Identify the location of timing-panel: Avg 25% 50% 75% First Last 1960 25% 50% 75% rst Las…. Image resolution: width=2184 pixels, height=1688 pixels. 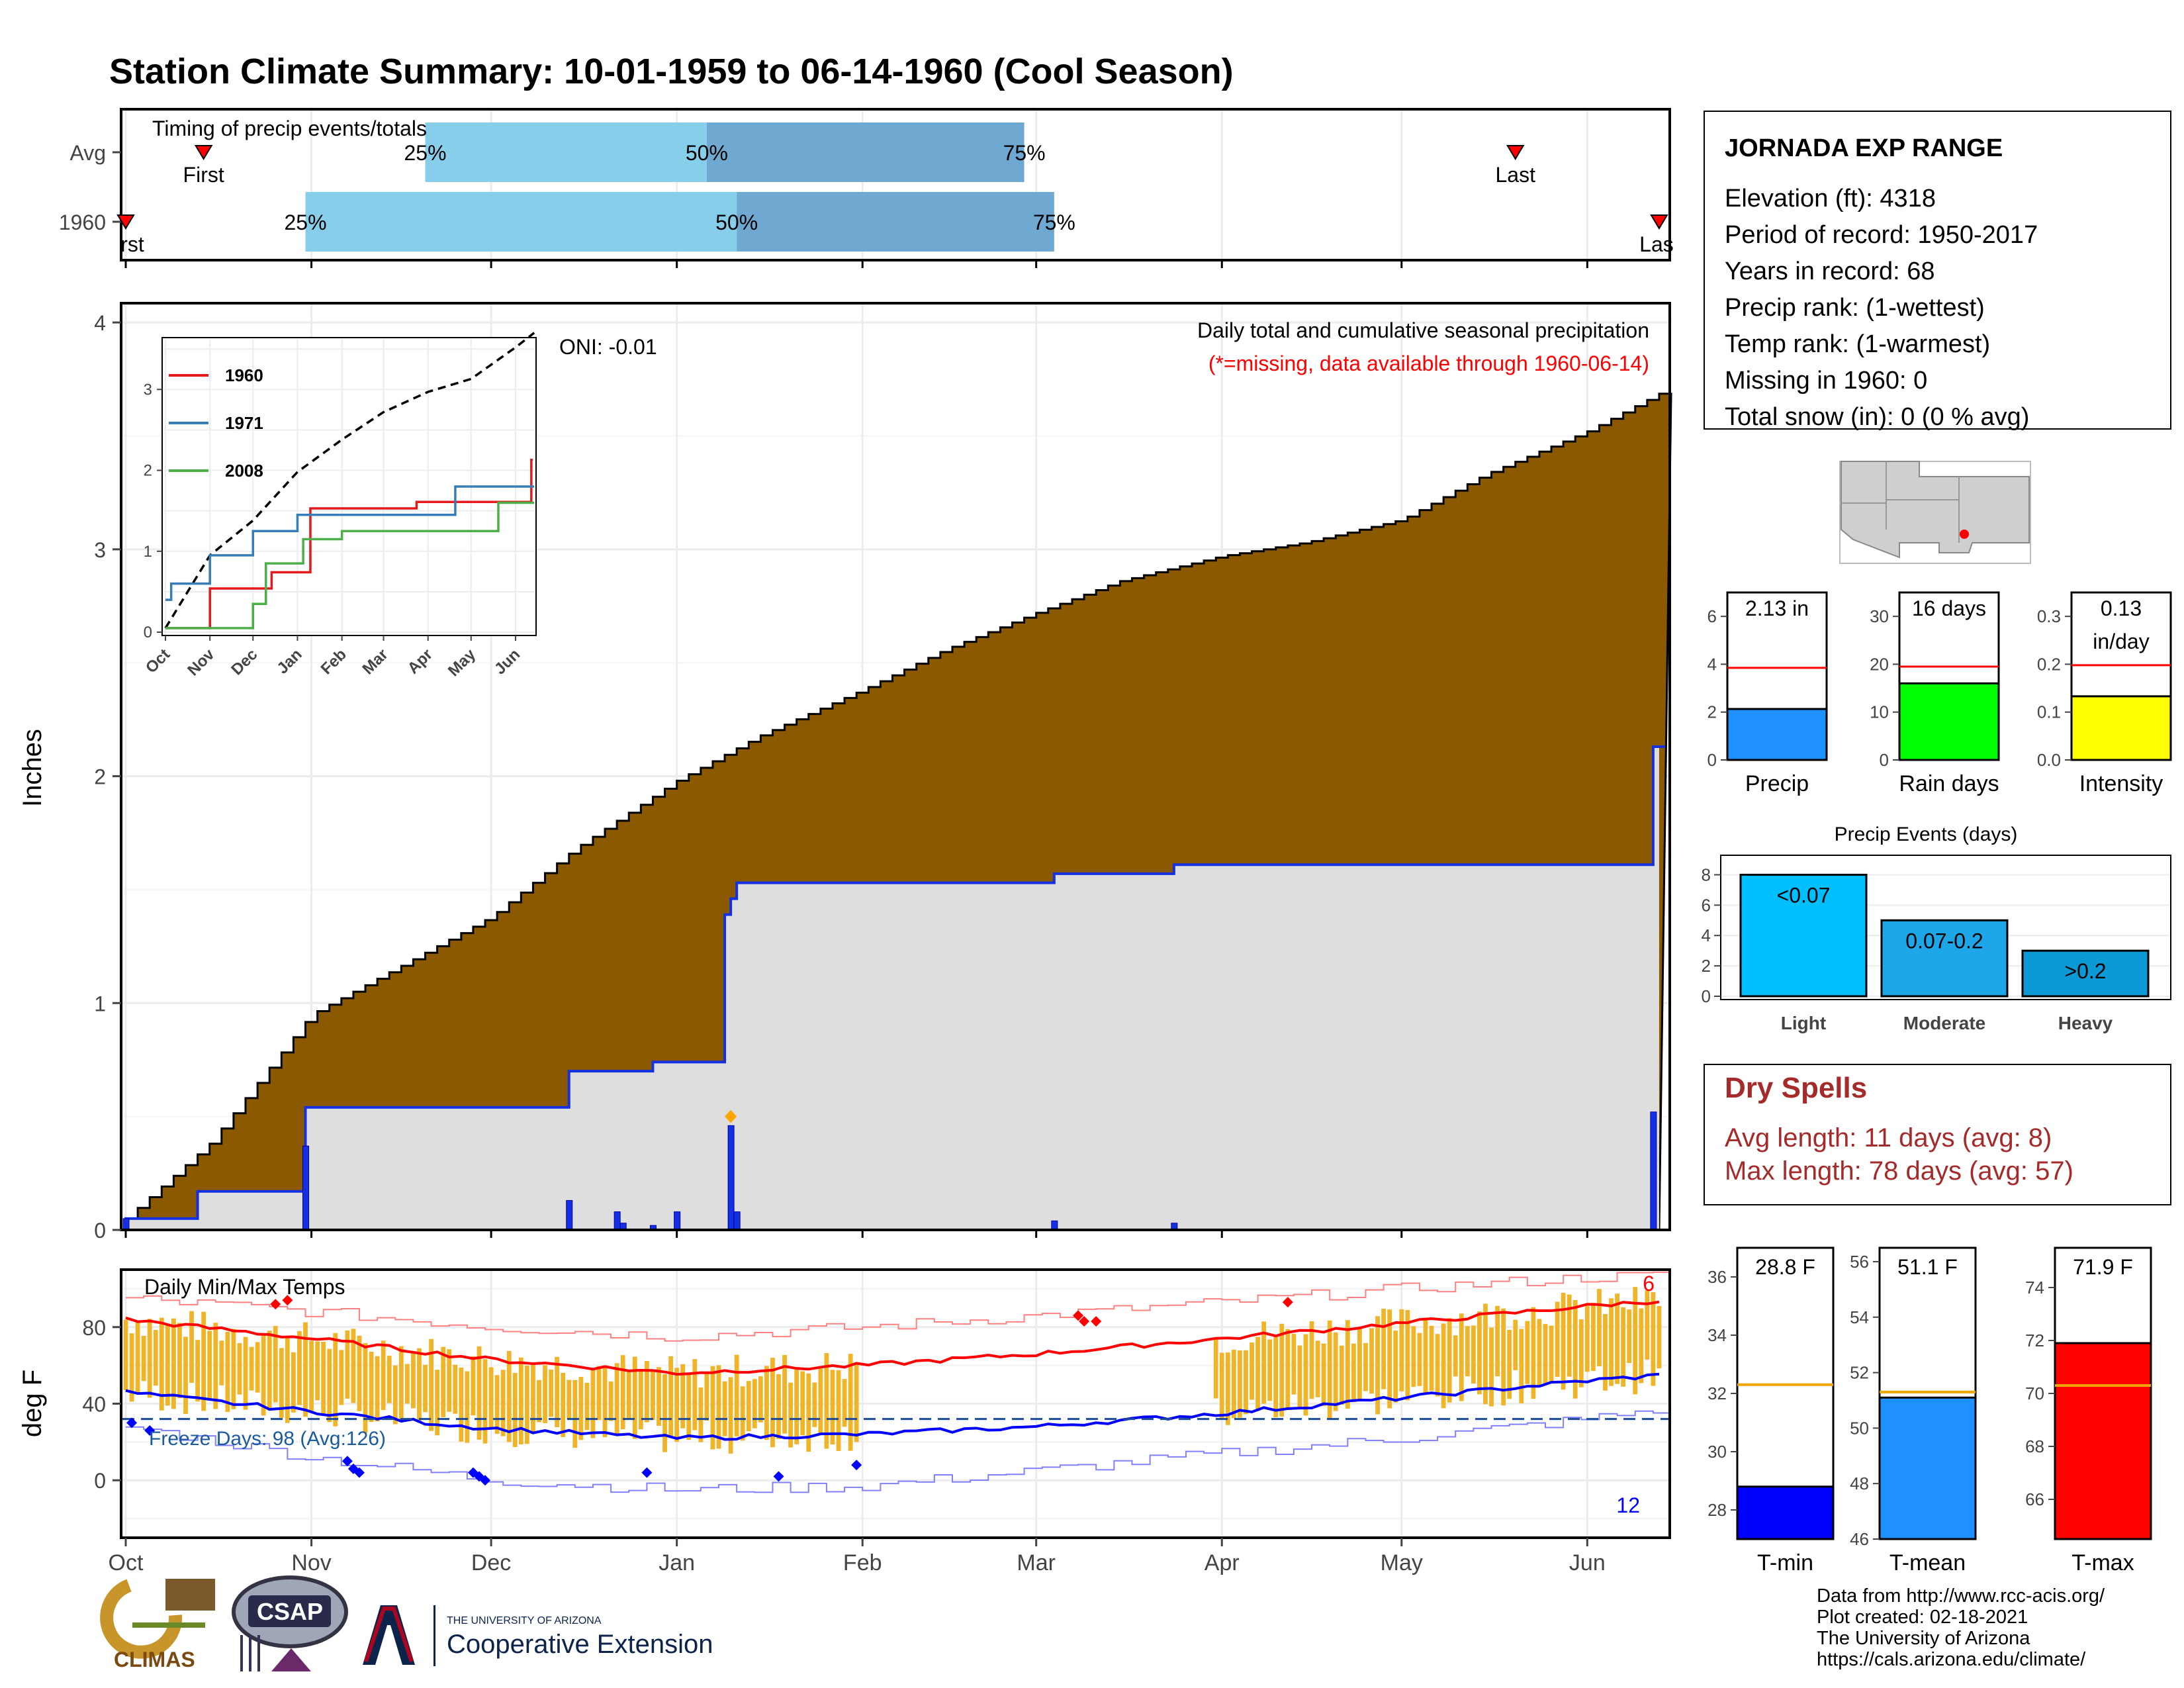
(866, 188).